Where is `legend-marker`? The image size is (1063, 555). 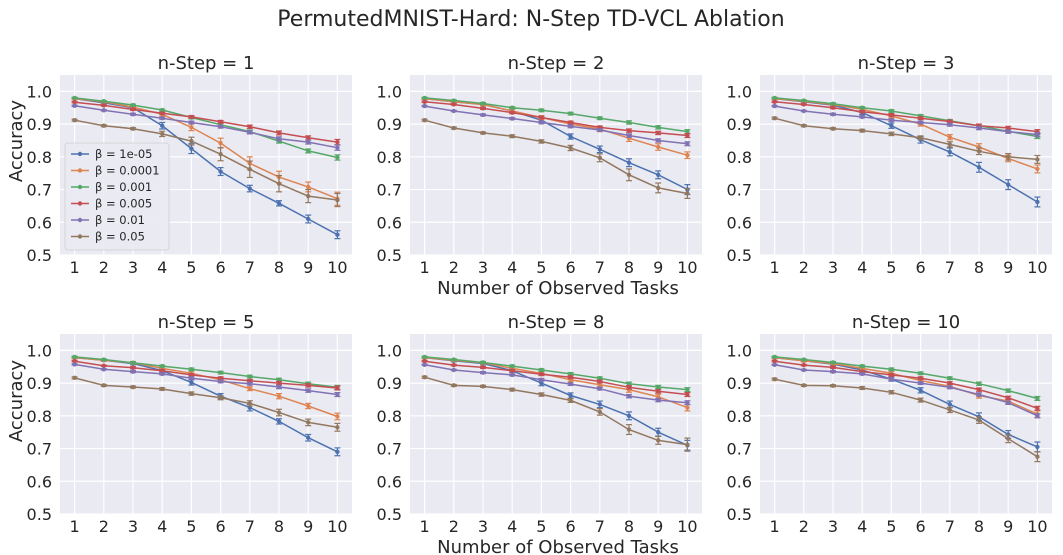
legend-marker is located at coordinates (80, 220).